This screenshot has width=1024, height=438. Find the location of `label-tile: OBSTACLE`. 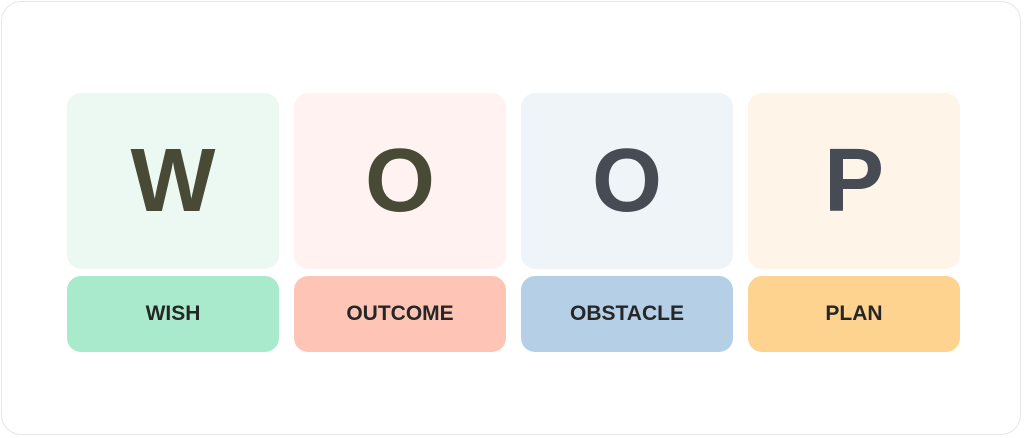

label-tile: OBSTACLE is located at coordinates (627, 314).